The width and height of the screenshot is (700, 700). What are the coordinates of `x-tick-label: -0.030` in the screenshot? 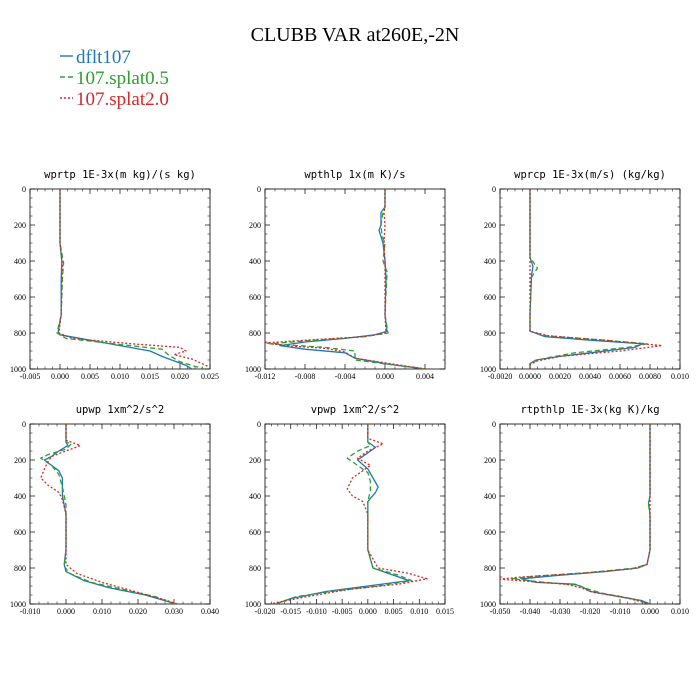 It's located at (560, 611).